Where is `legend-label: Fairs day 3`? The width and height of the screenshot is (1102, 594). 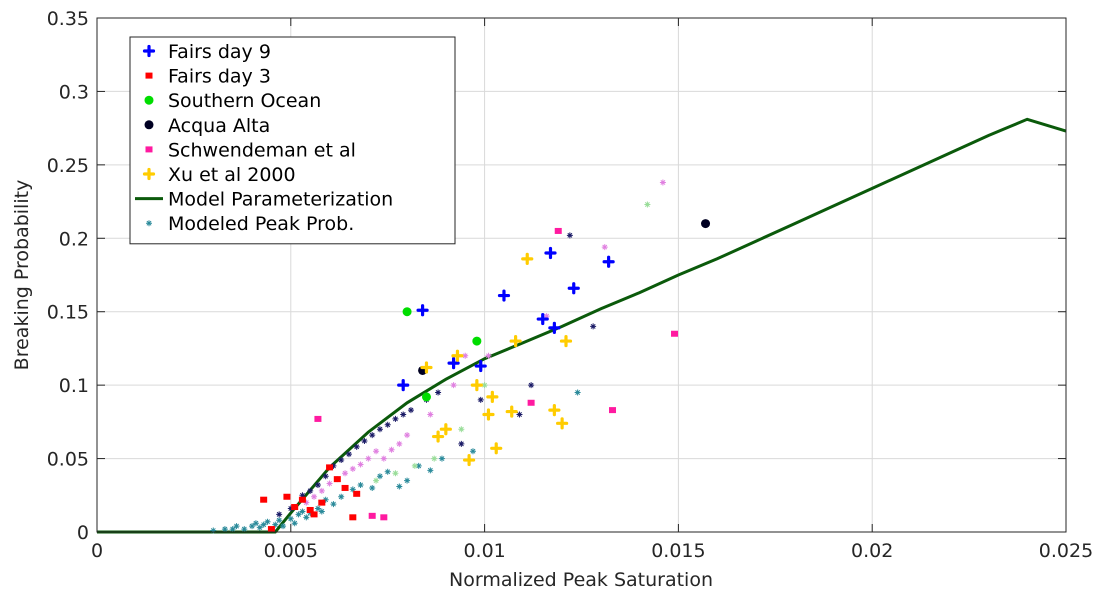 legend-label: Fairs day 3 is located at coordinates (219, 77).